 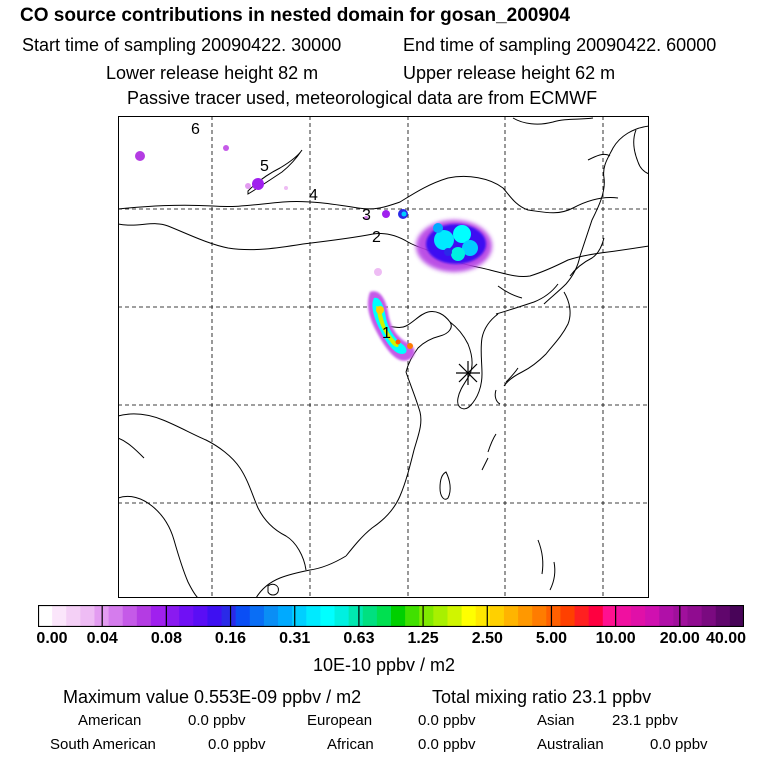 I want to click on colorbar-tick-label: 2.50, so click(x=487, y=638).